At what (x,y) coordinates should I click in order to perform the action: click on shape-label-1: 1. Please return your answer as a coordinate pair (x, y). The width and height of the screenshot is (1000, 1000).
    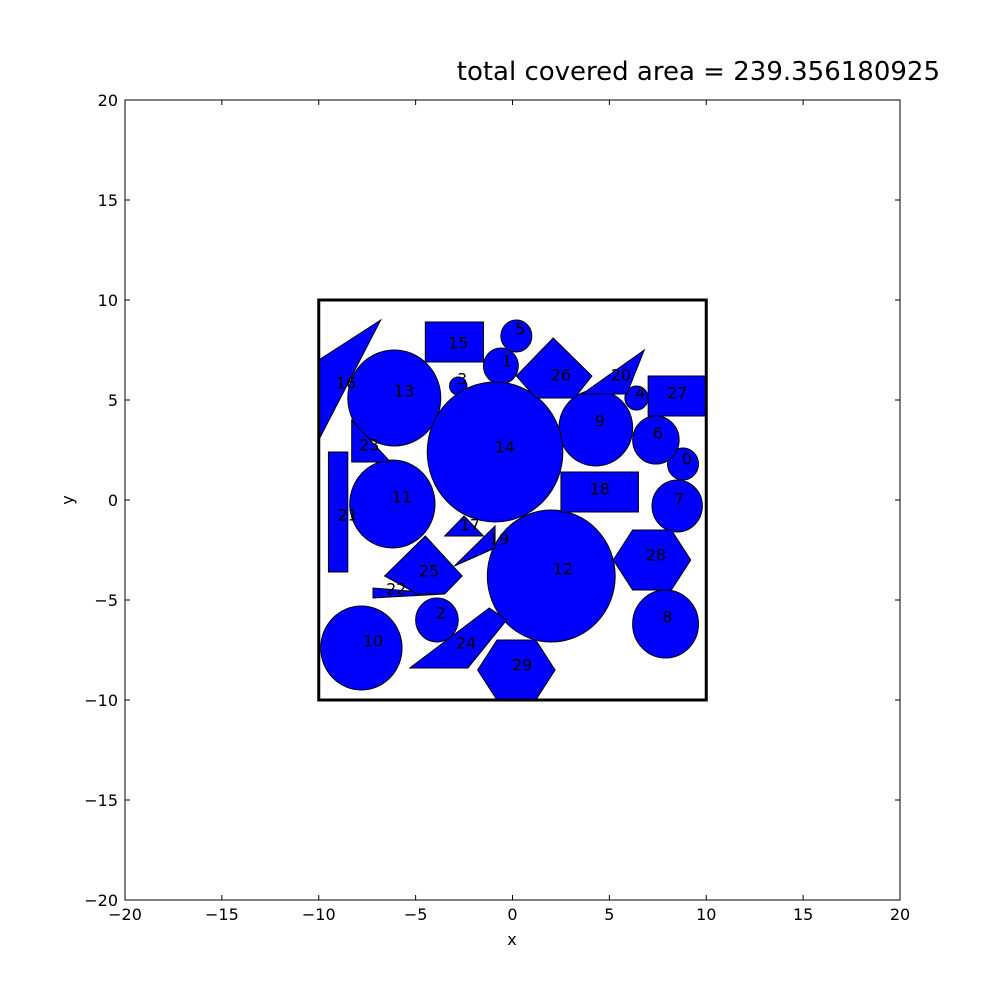
    Looking at the image, I should click on (507, 361).